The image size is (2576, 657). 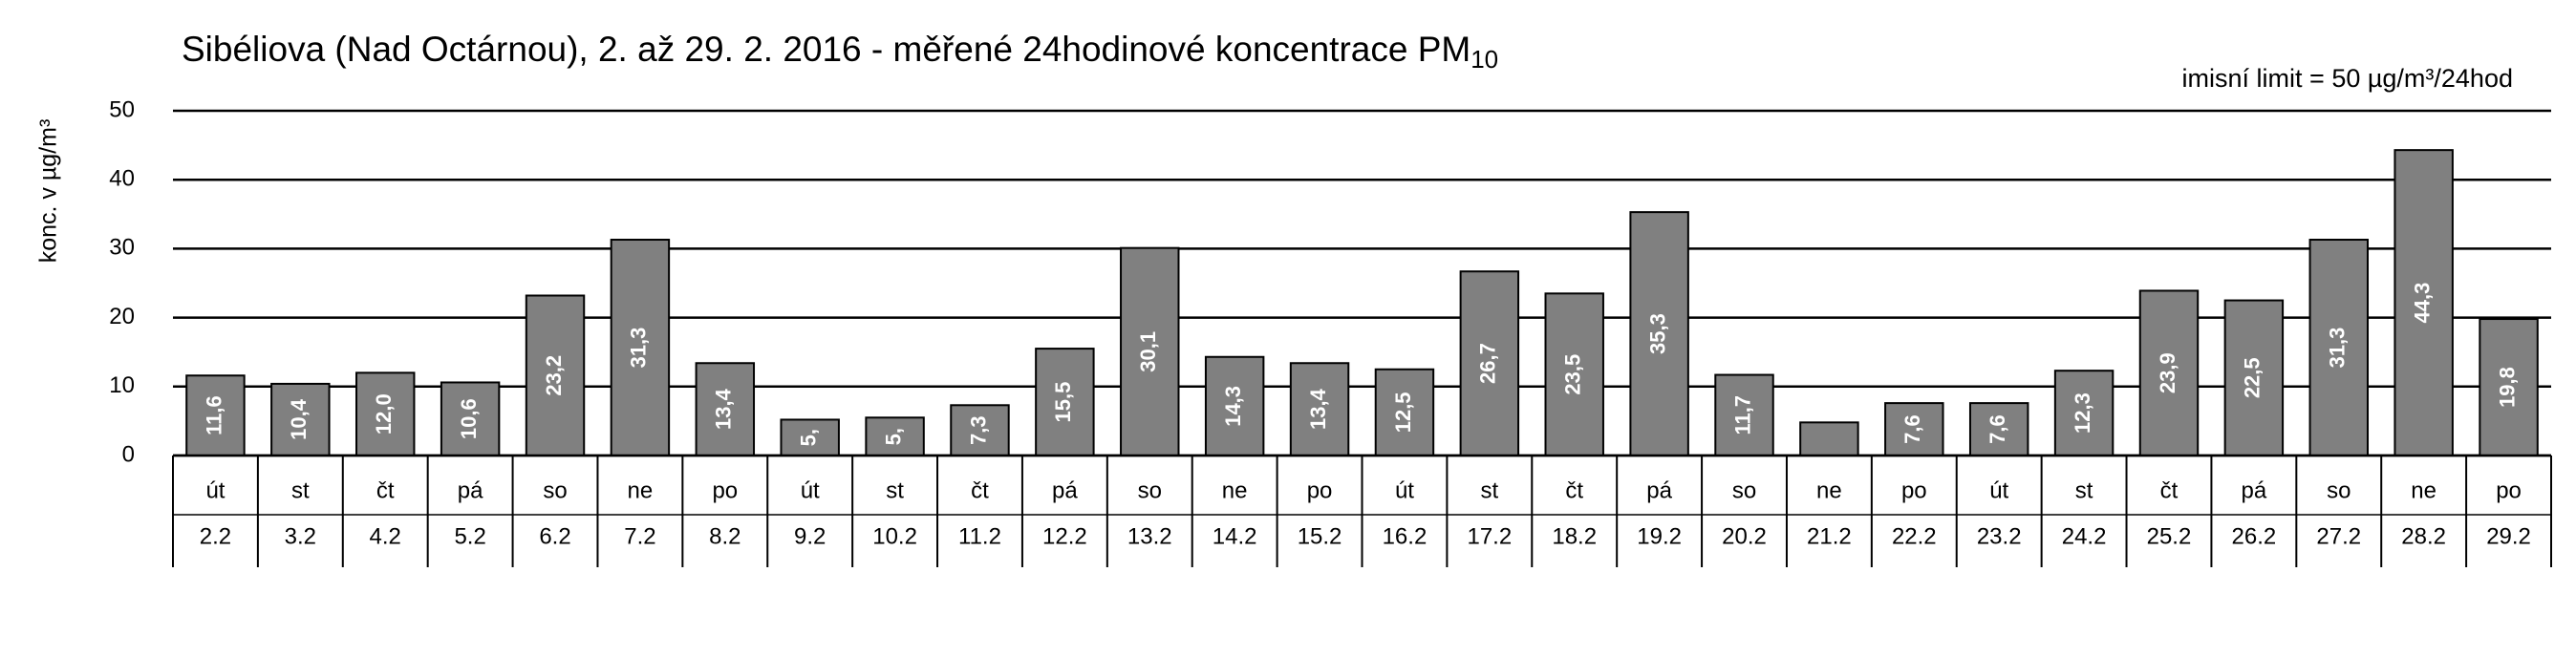 I want to click on x-tick-label: 6.2, so click(x=554, y=536).